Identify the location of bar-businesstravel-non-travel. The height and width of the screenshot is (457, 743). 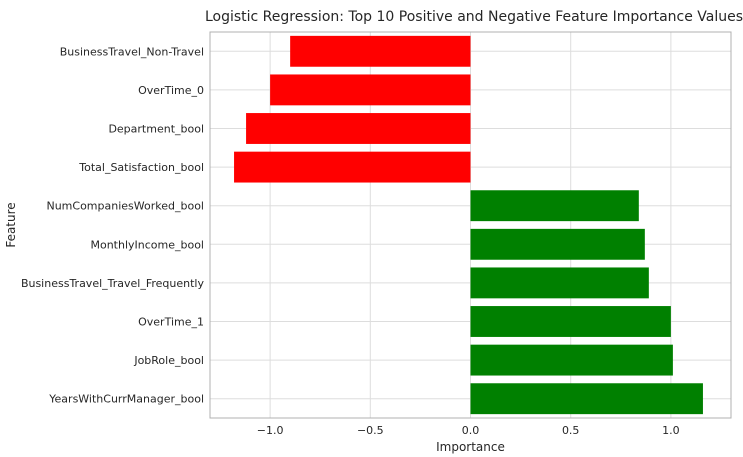
(380, 51).